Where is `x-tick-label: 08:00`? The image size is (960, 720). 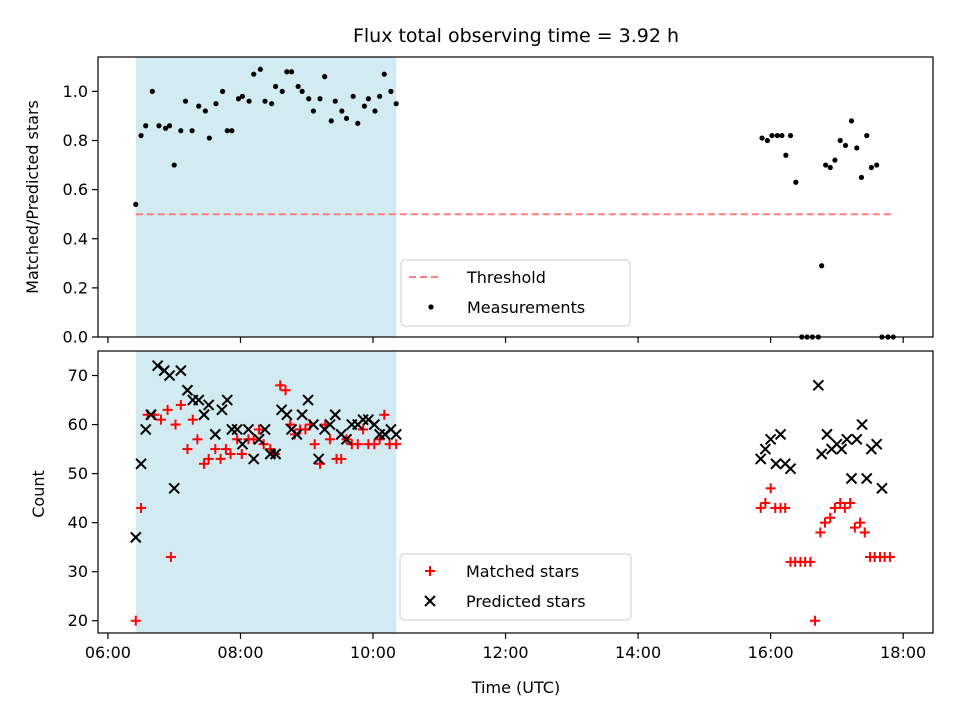 x-tick-label: 08:00 is located at coordinates (240, 652).